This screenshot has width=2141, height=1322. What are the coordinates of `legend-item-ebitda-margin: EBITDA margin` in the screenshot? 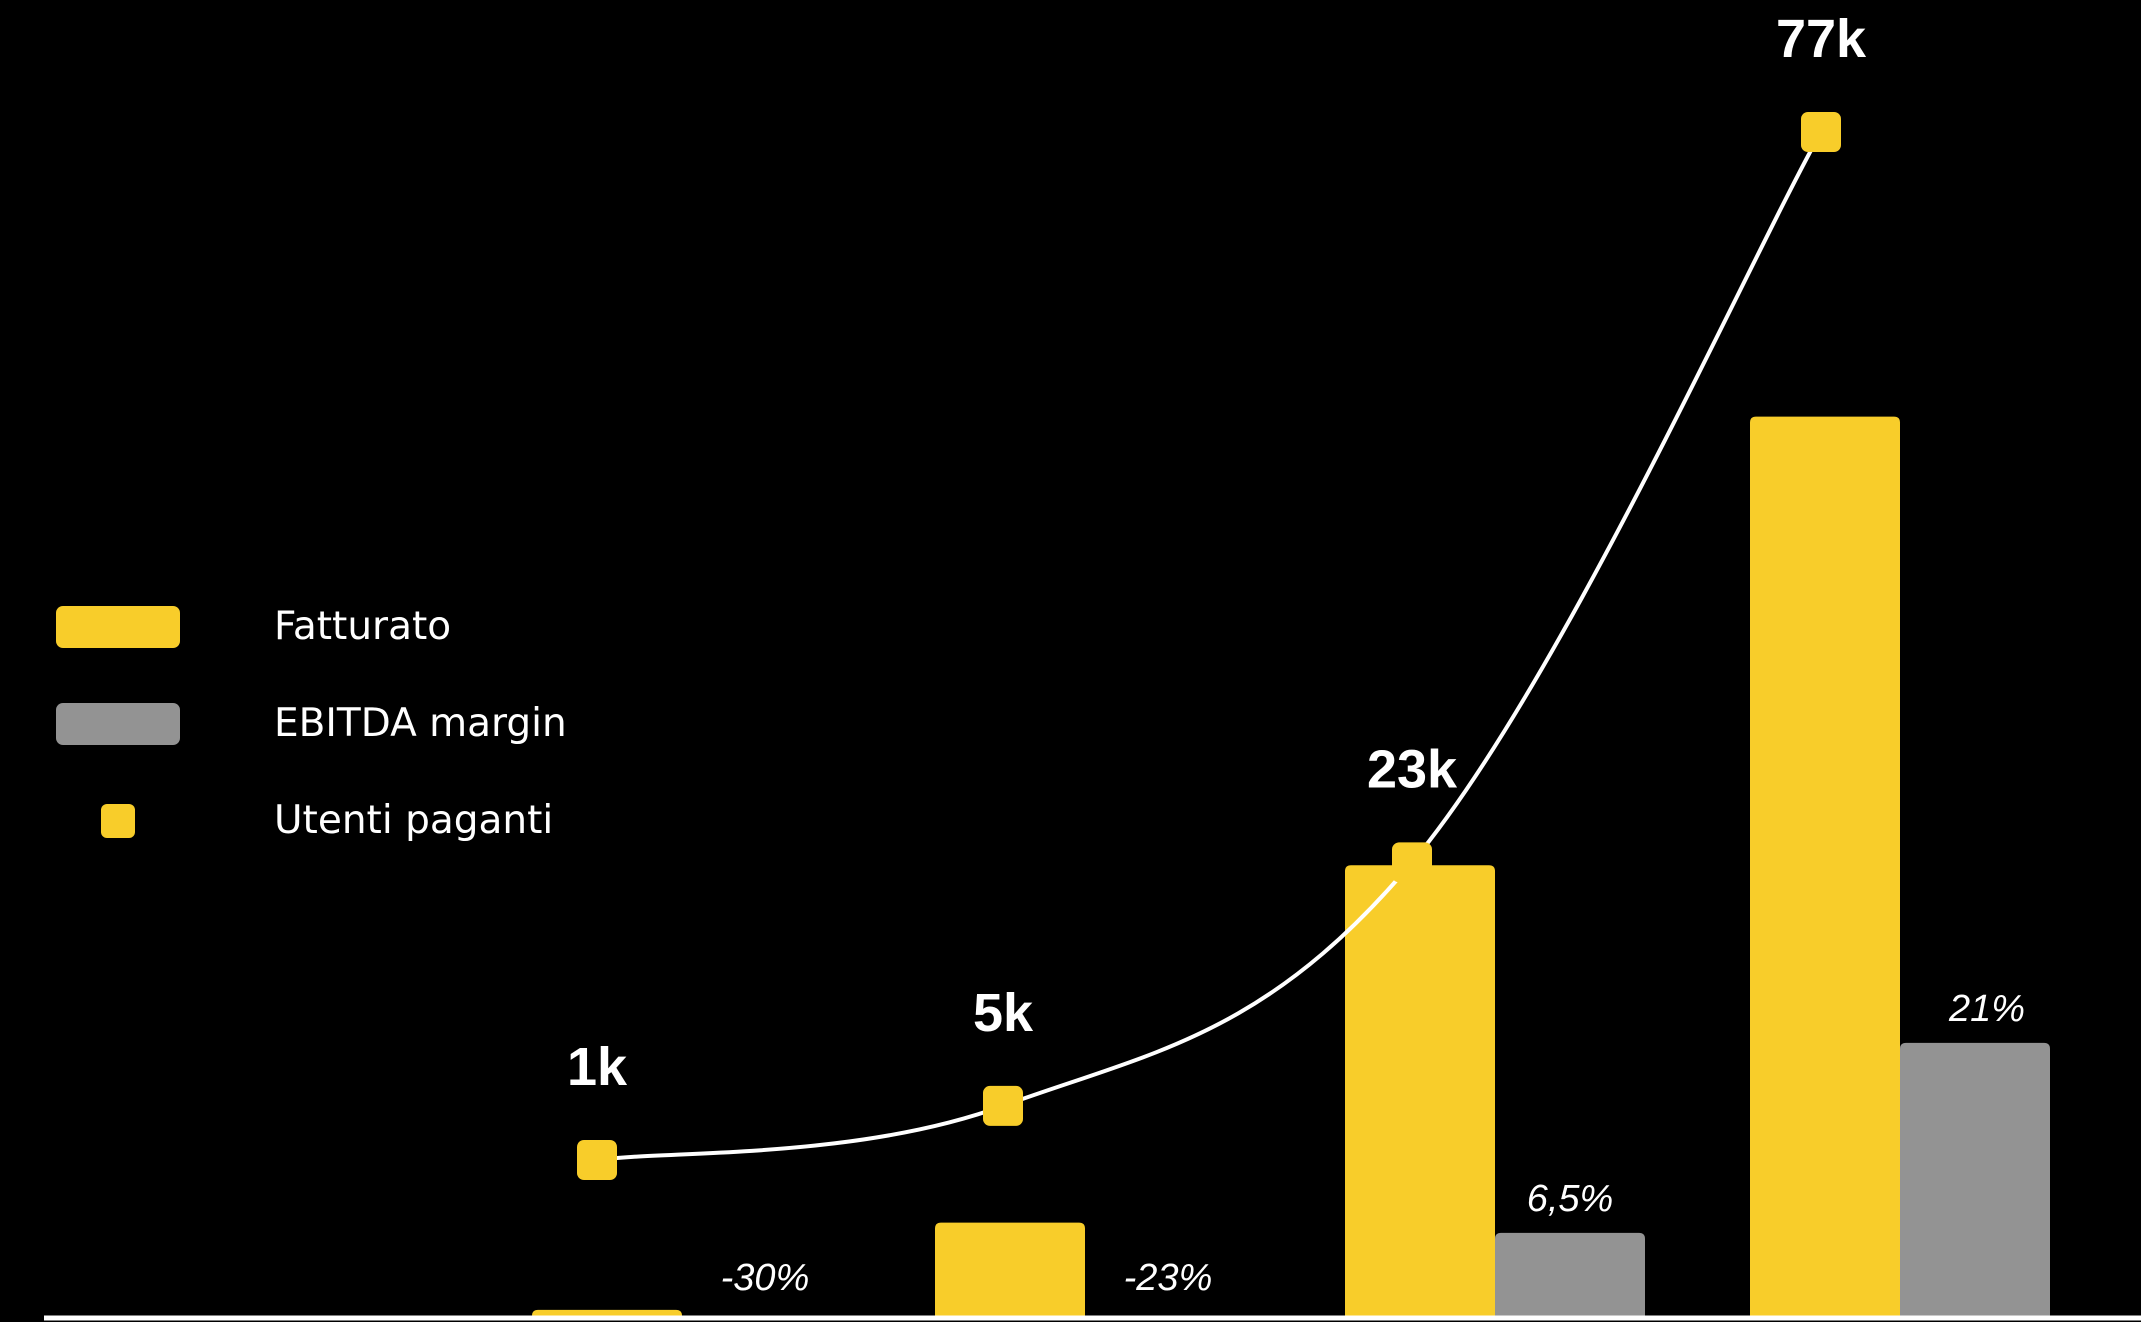 It's located at (311, 723).